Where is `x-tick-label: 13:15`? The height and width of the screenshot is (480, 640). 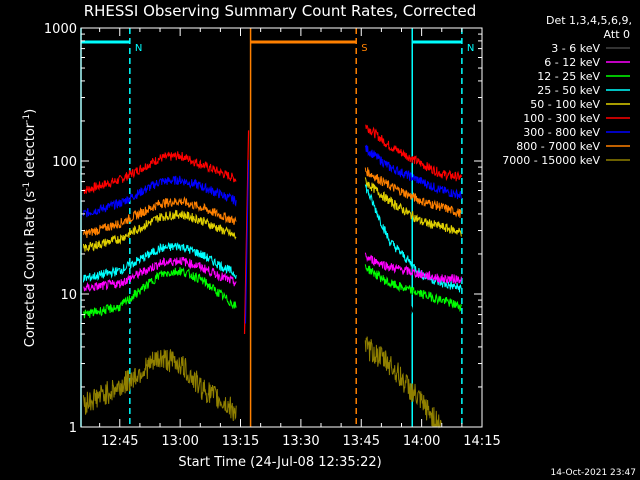
x-tick-label: 13:15 is located at coordinates (240, 441).